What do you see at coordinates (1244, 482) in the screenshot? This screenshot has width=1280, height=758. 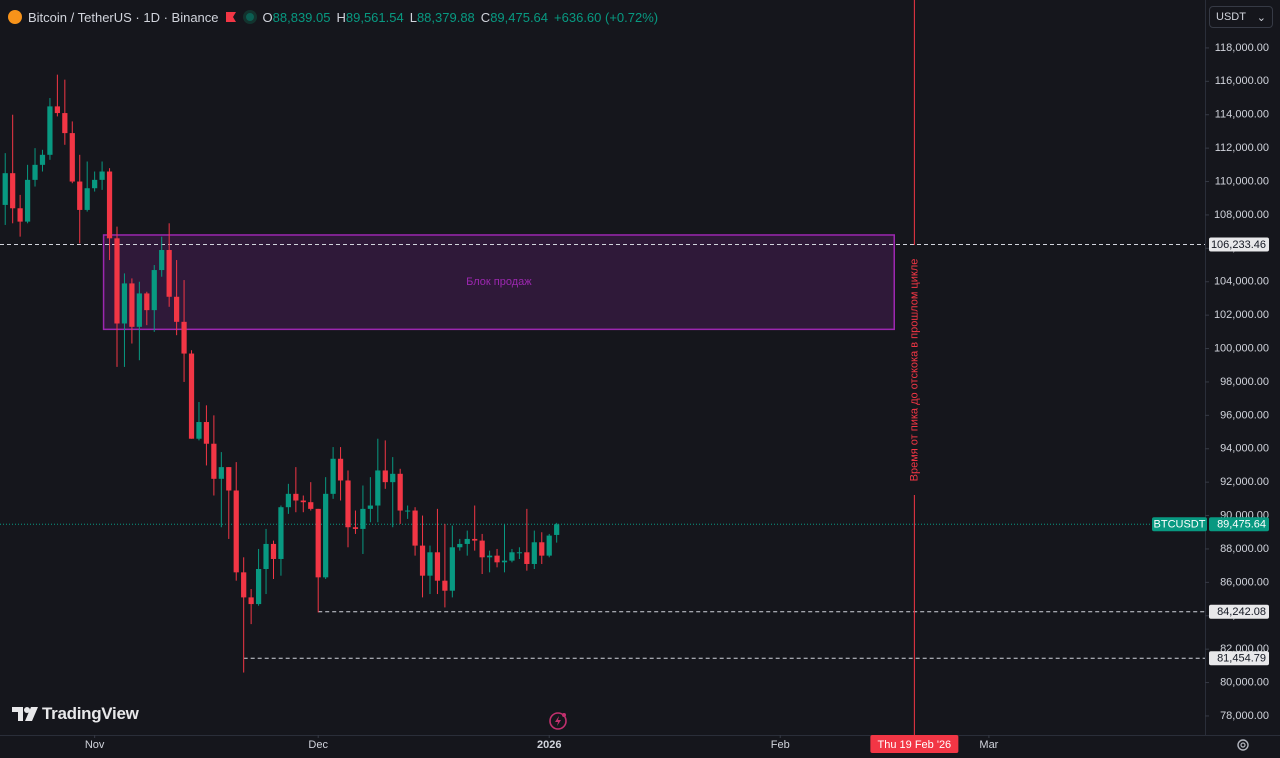 I see `y-tick-label: 92,000.00` at bounding box center [1244, 482].